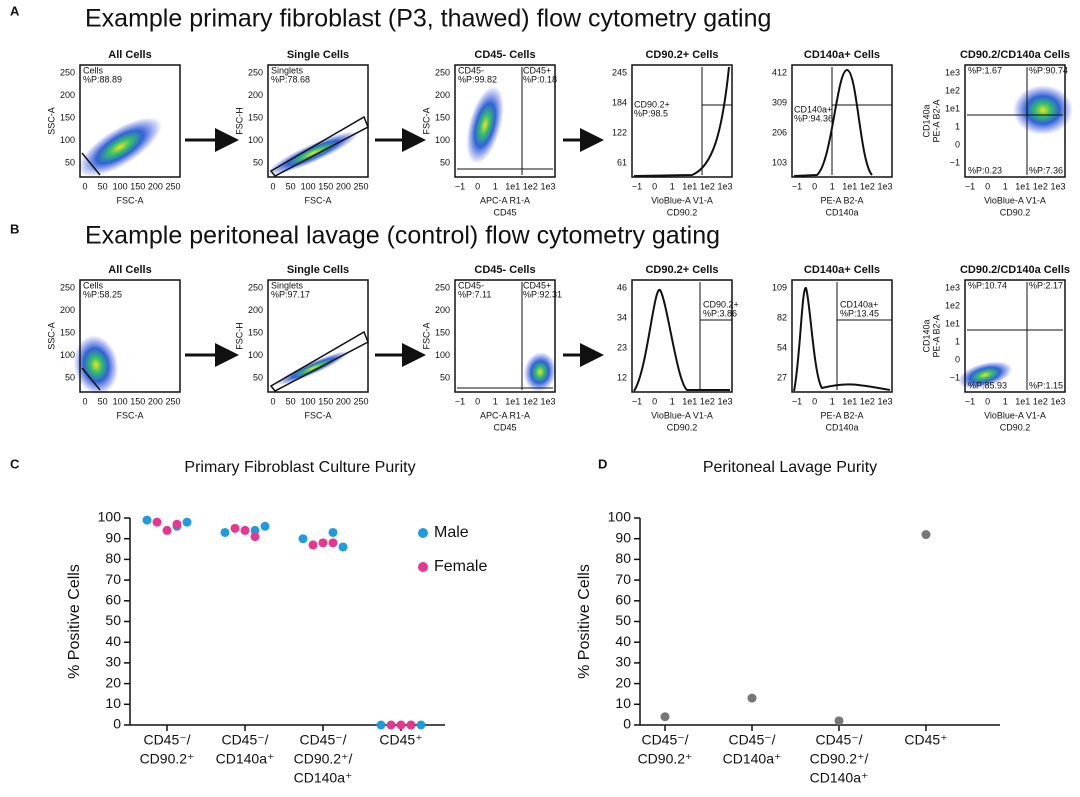 The image size is (1080, 797). Describe the element at coordinates (1046, 285) in the screenshot. I see `gate-label: %P:2.17` at that location.